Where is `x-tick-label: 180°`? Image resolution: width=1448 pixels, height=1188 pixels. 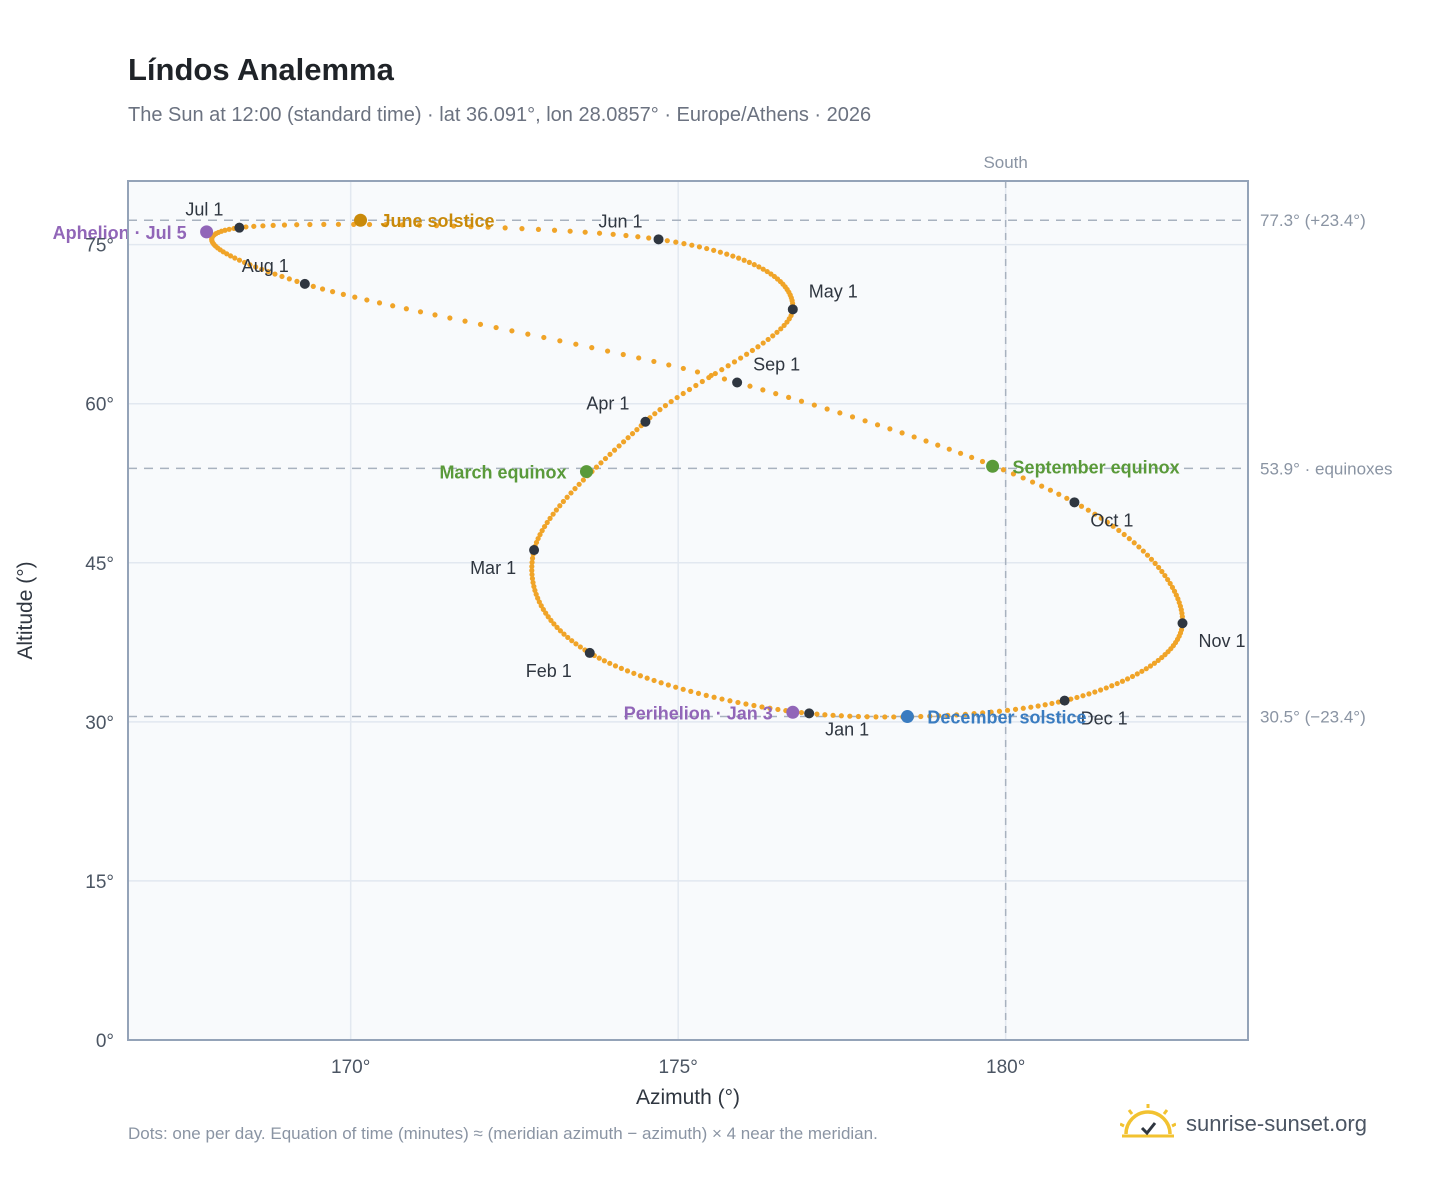 x-tick-label: 180° is located at coordinates (1005, 1067).